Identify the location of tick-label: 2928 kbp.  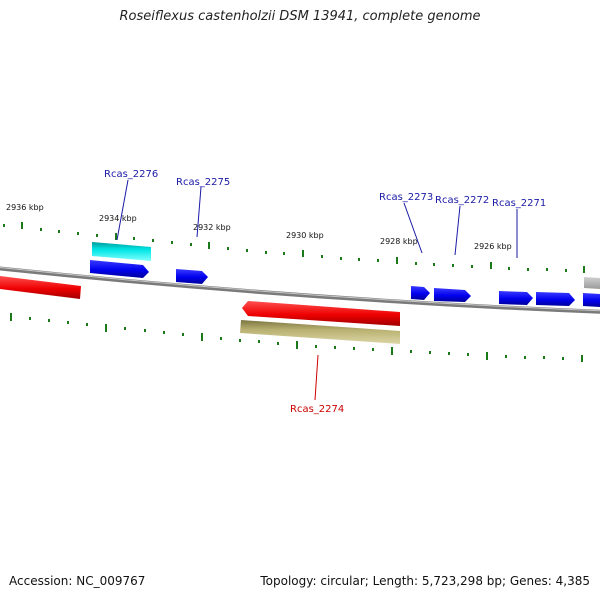
(399, 241).